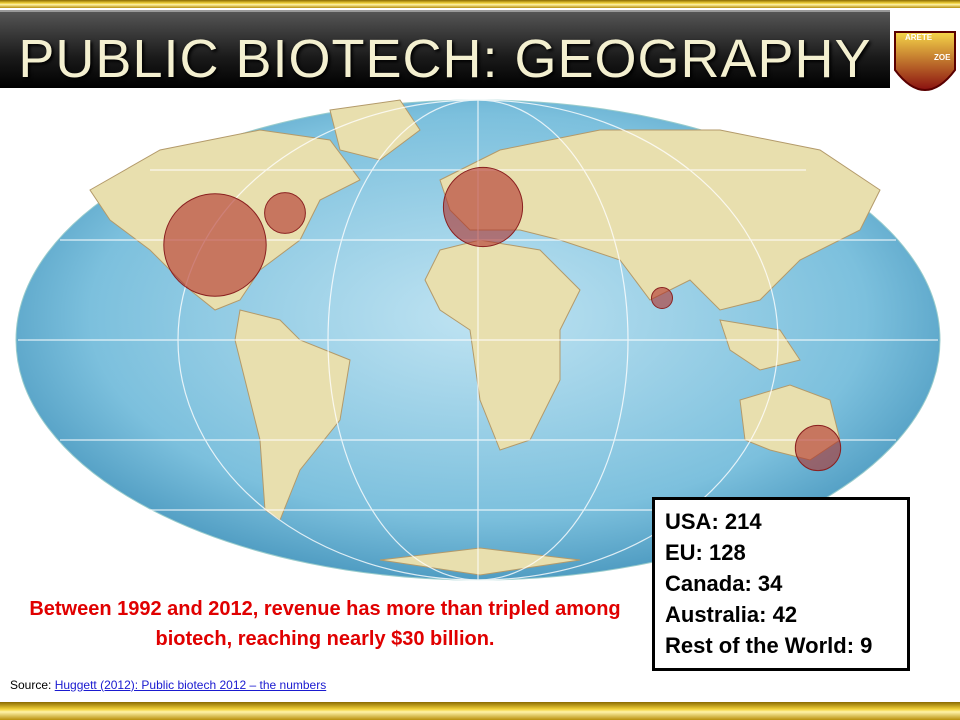 The width and height of the screenshot is (960, 720). Describe the element at coordinates (760, 645) in the screenshot. I see `region-name: Rest of the World:` at that location.